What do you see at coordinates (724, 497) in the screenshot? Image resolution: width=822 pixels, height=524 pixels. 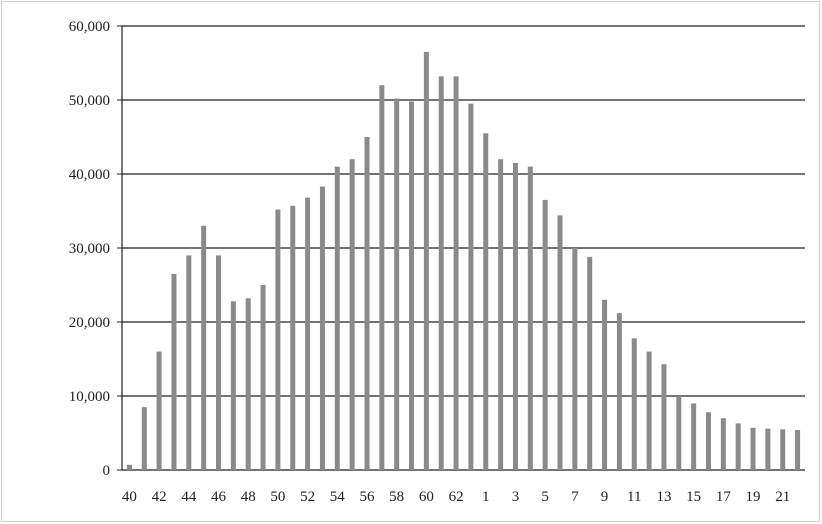 I see `x-tick-label: 17` at bounding box center [724, 497].